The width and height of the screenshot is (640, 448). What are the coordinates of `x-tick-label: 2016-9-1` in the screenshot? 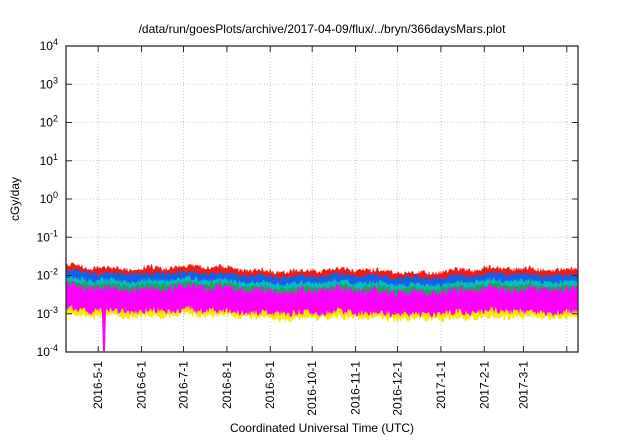 It's located at (270, 385).